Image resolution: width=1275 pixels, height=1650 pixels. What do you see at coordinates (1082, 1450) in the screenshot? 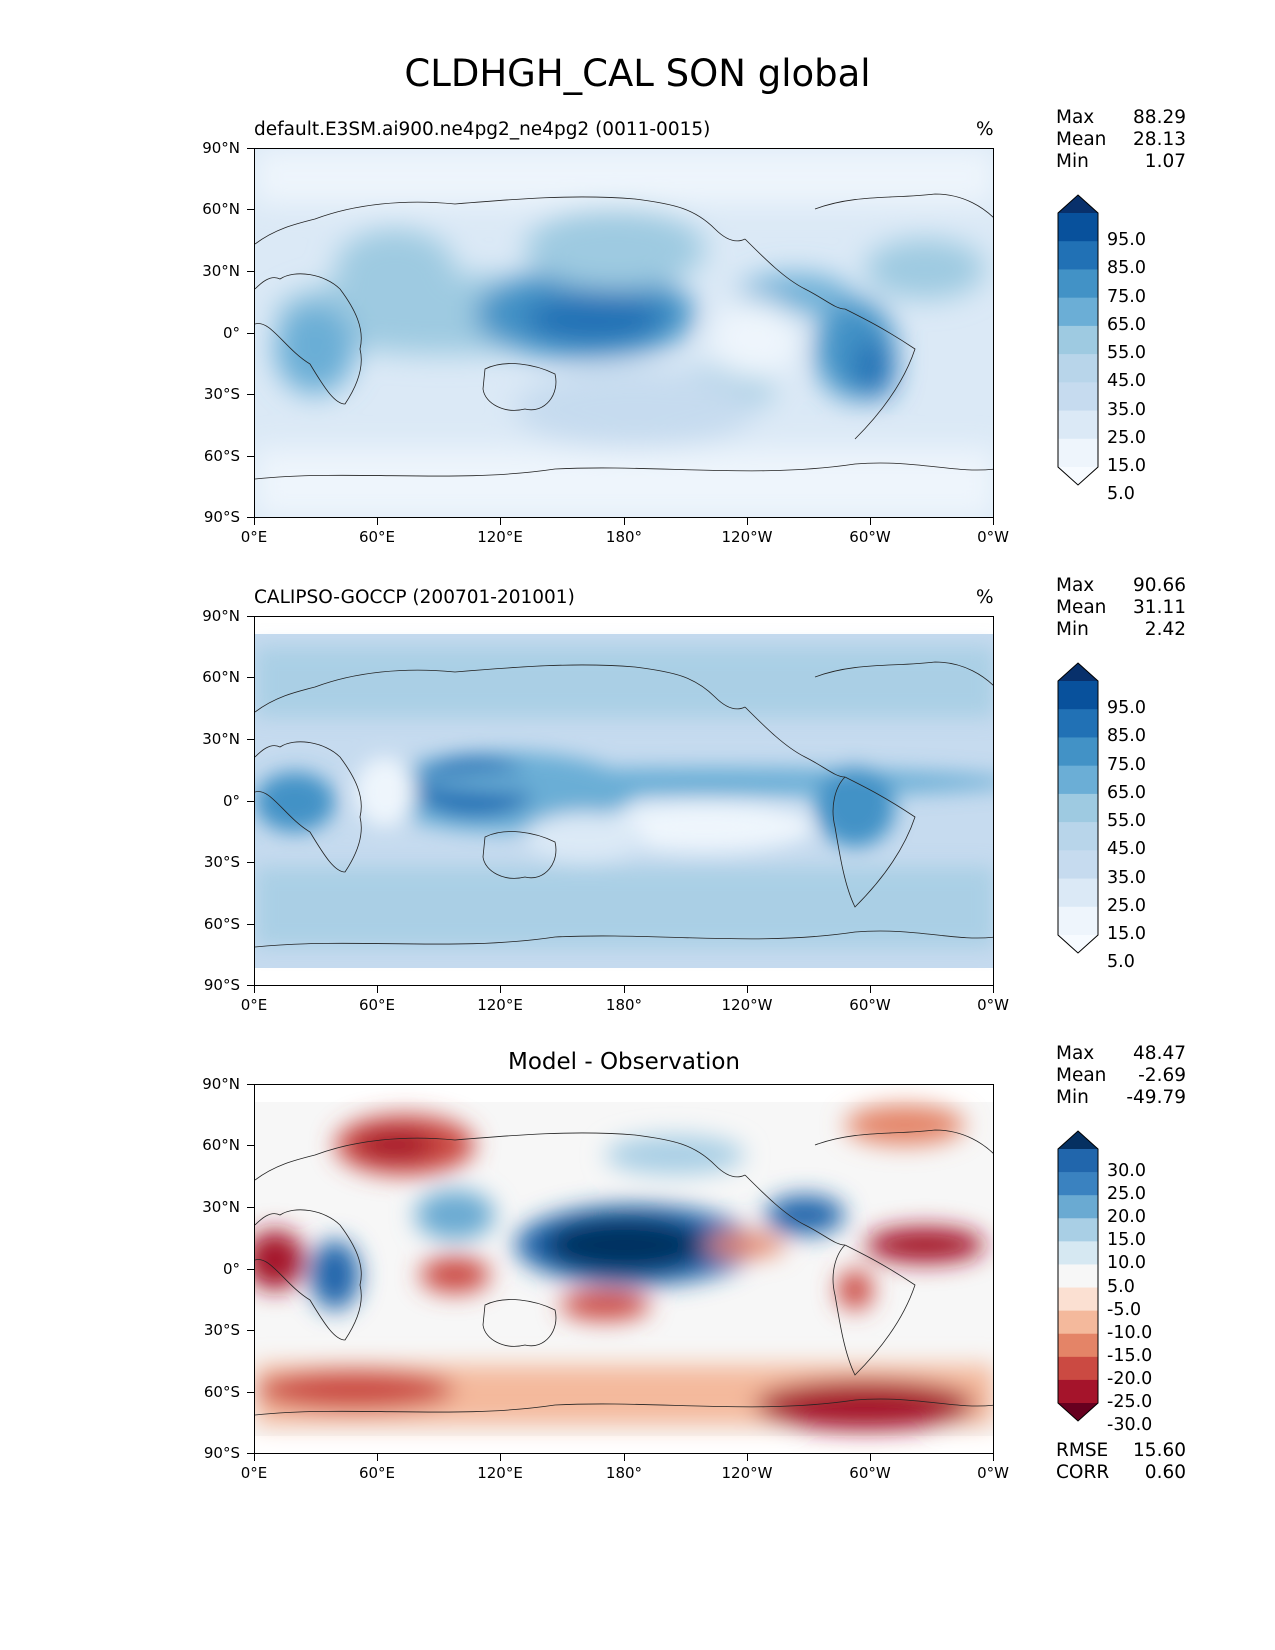
I see `rmse-label: RMSE` at bounding box center [1082, 1450].